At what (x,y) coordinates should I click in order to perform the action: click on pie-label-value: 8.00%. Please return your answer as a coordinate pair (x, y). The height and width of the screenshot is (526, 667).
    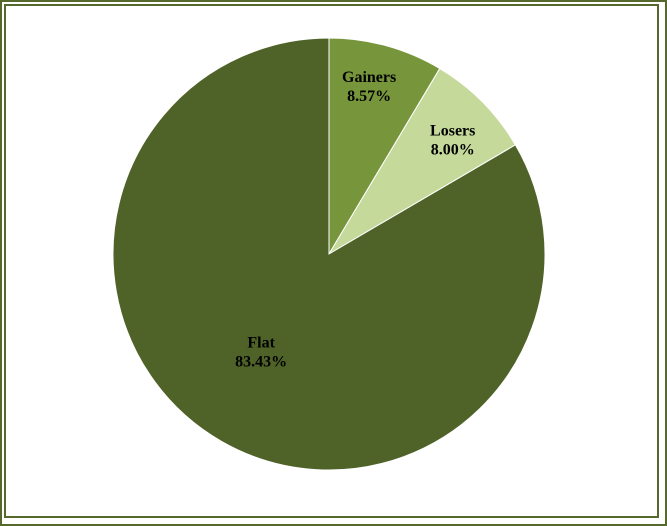
    Looking at the image, I should click on (453, 150).